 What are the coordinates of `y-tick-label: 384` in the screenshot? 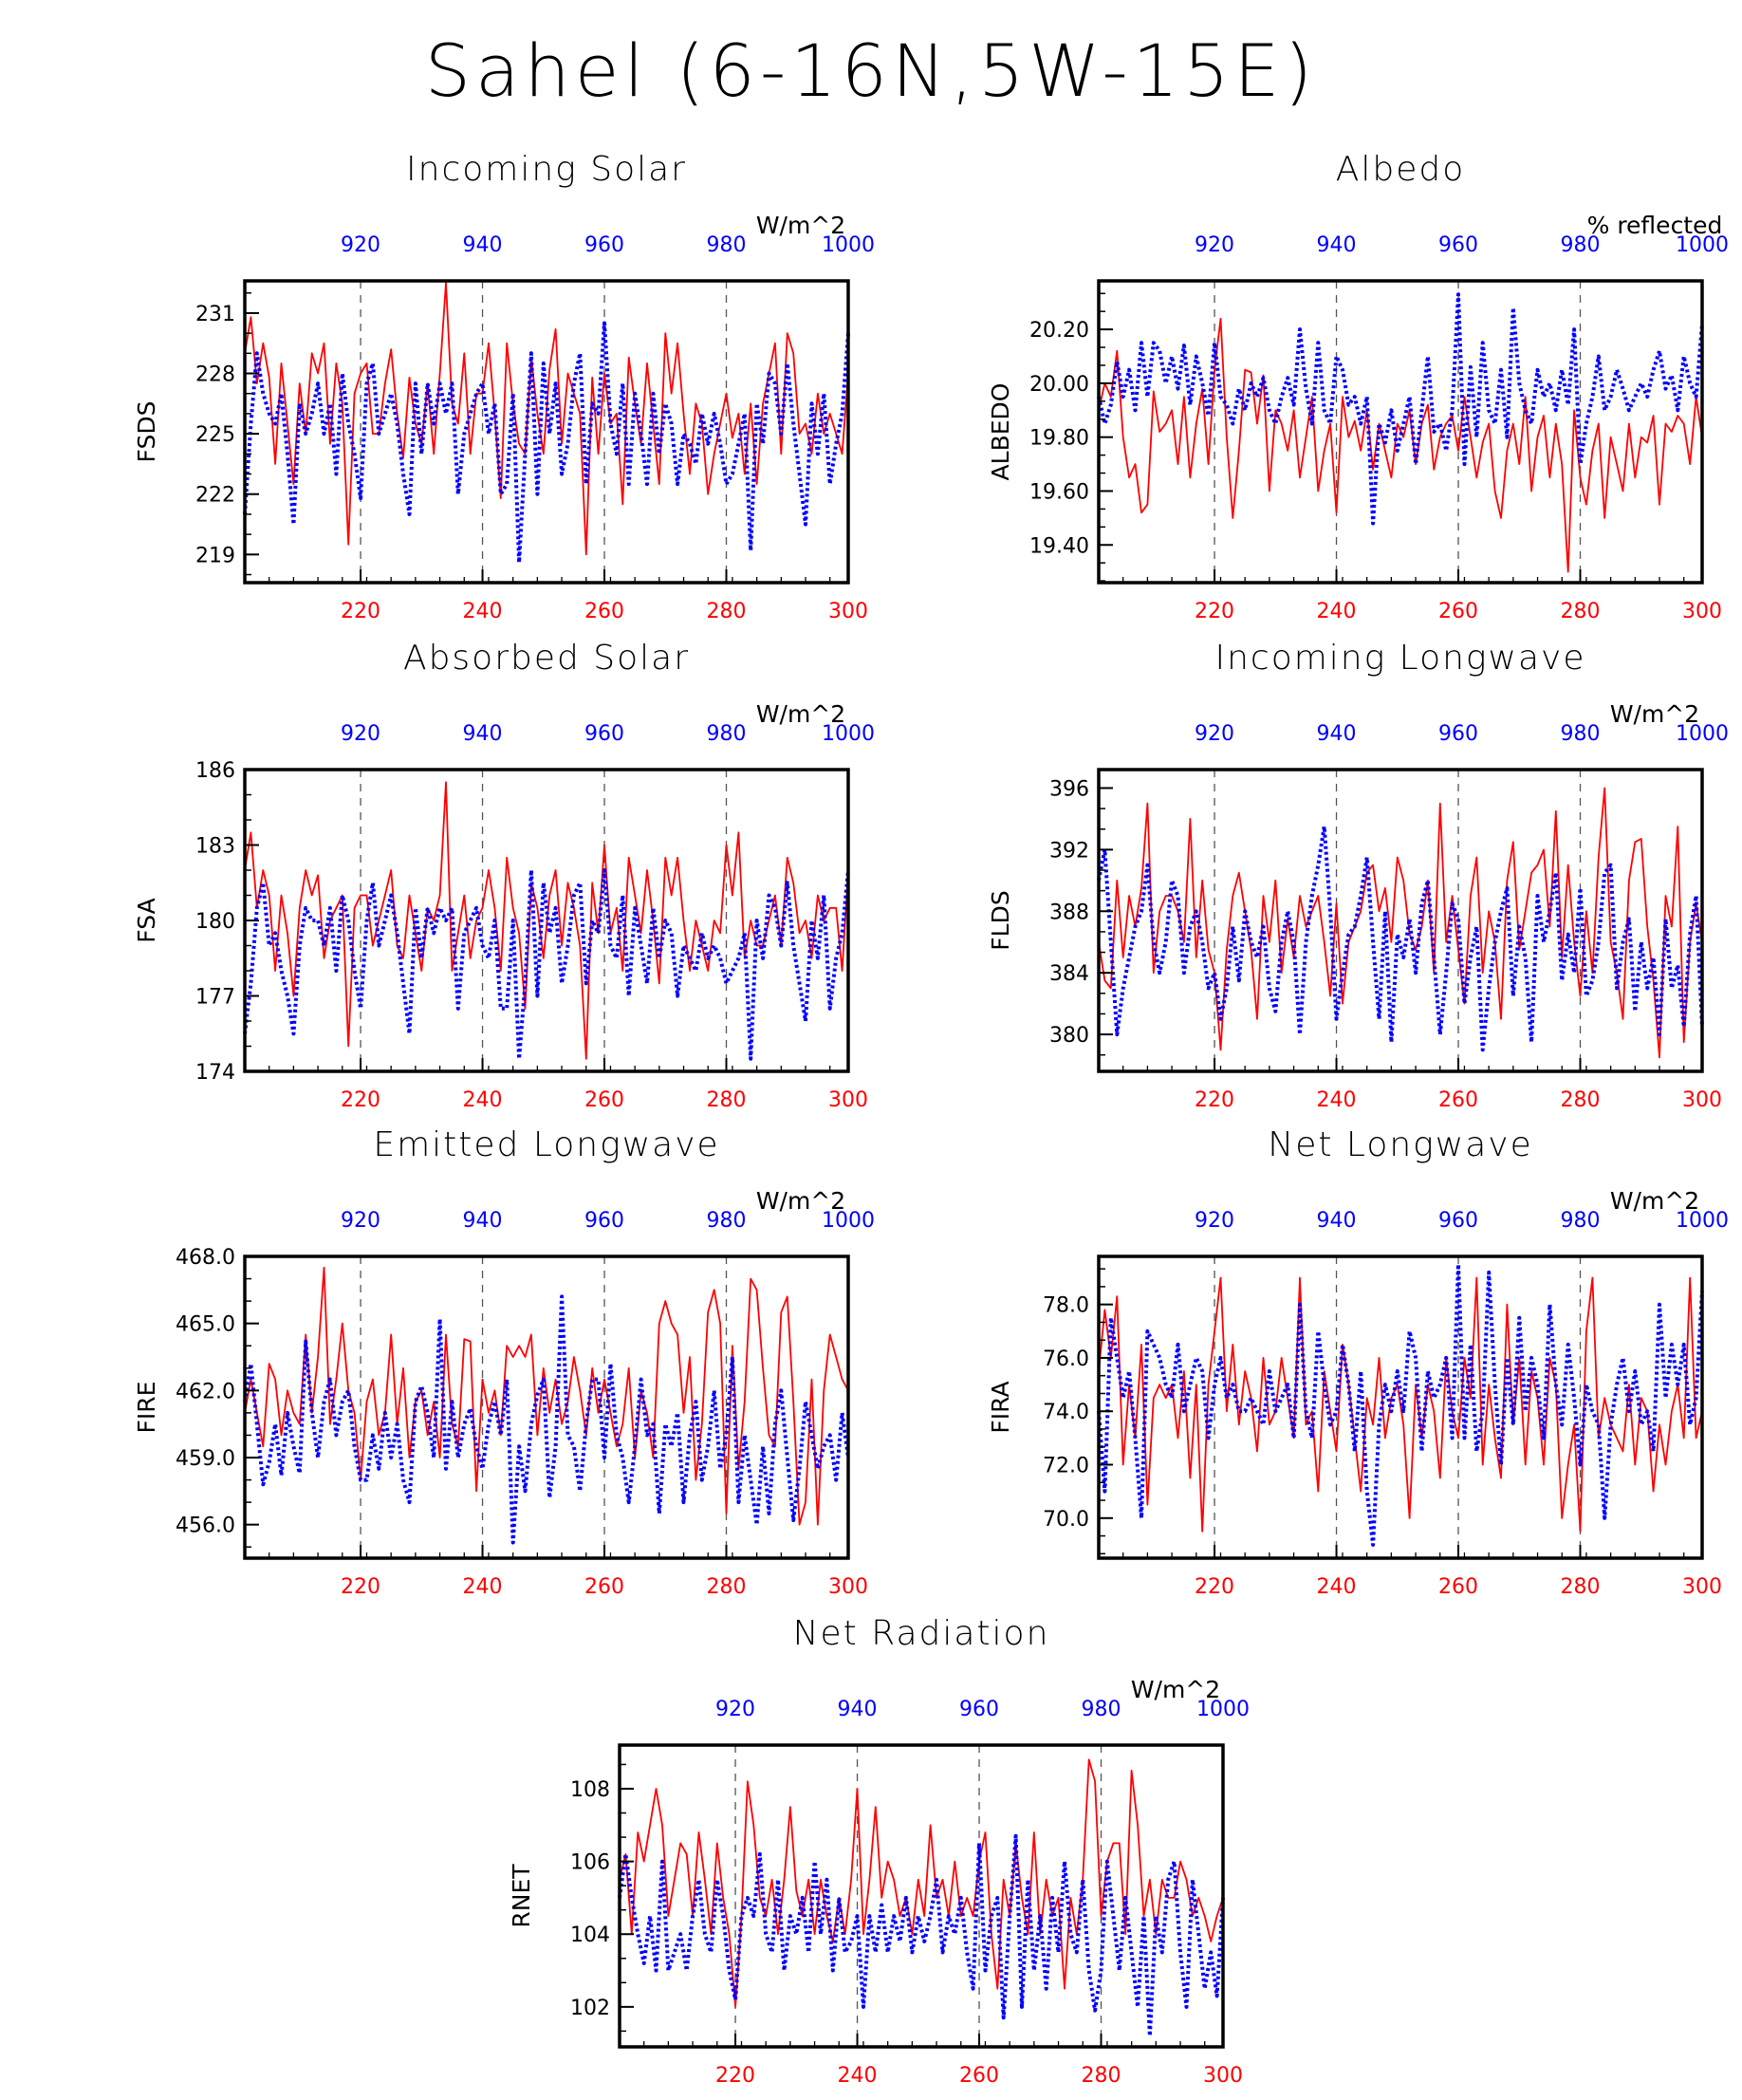 It's located at (1069, 974).